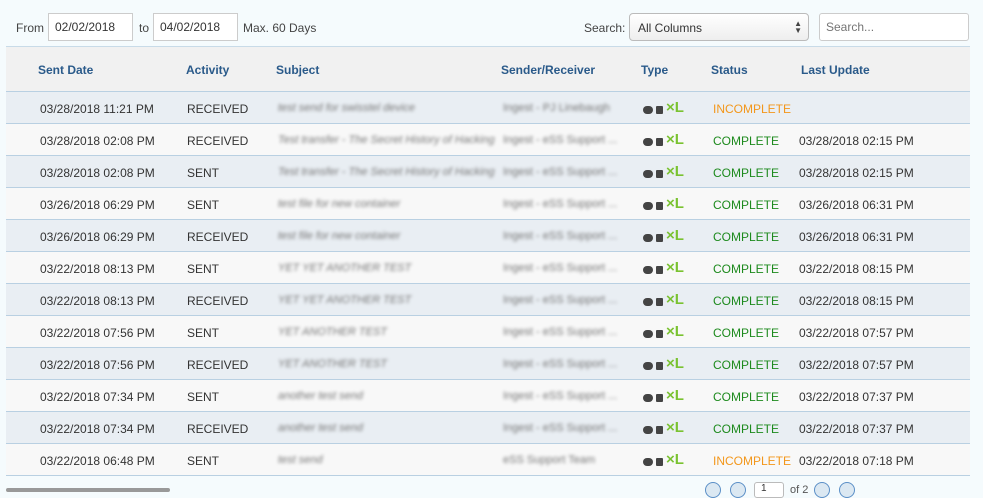 This screenshot has width=983, height=498. Describe the element at coordinates (97, 461) in the screenshot. I see `sent-date: 03/22/2018 06:48 PM` at that location.